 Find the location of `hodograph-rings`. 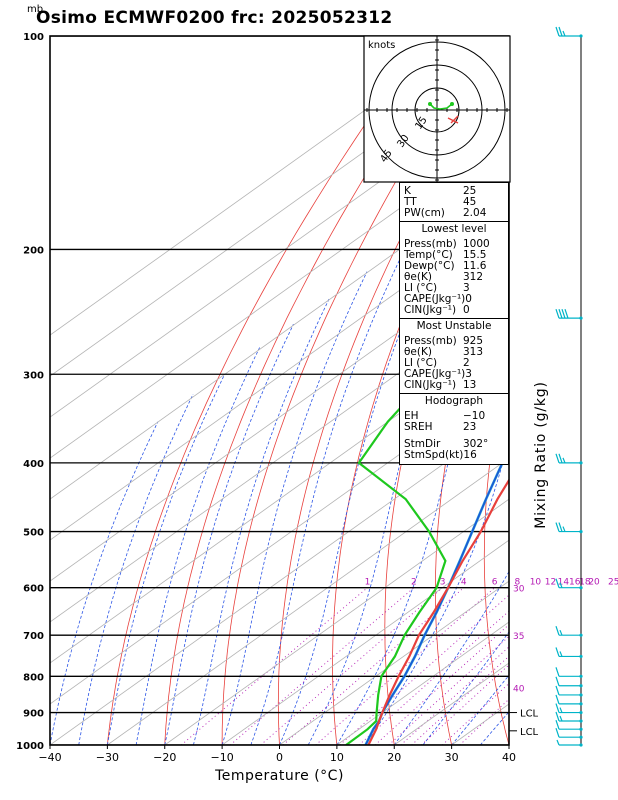

hodograph-rings is located at coordinates (437, 109).